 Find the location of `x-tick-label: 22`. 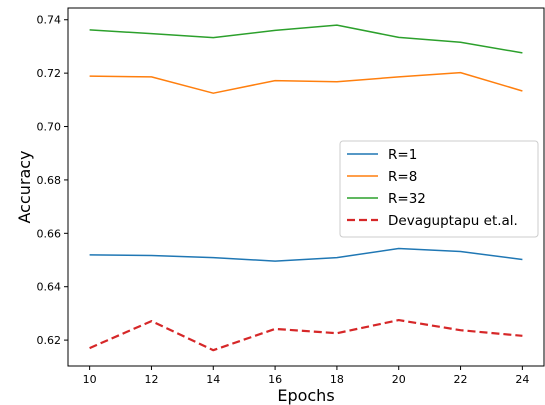

x-tick-label: 22 is located at coordinates (461, 379).